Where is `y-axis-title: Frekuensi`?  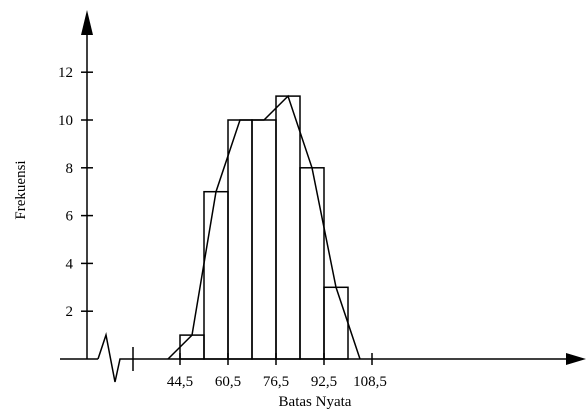 y-axis-title: Frekuensi is located at coordinates (21, 189).